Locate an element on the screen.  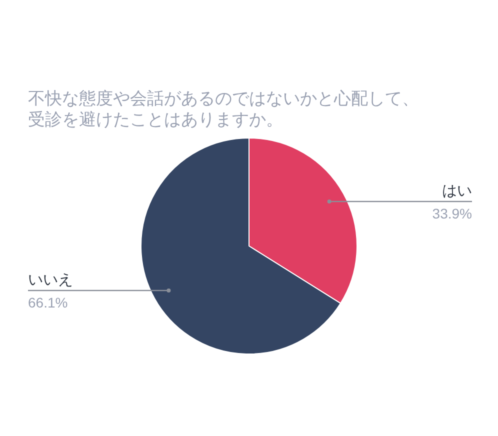
chart-title: 不快な態度や会話があるのではないかと心配して、受診を避けたことはありますか。 is located at coordinates (223, 109).